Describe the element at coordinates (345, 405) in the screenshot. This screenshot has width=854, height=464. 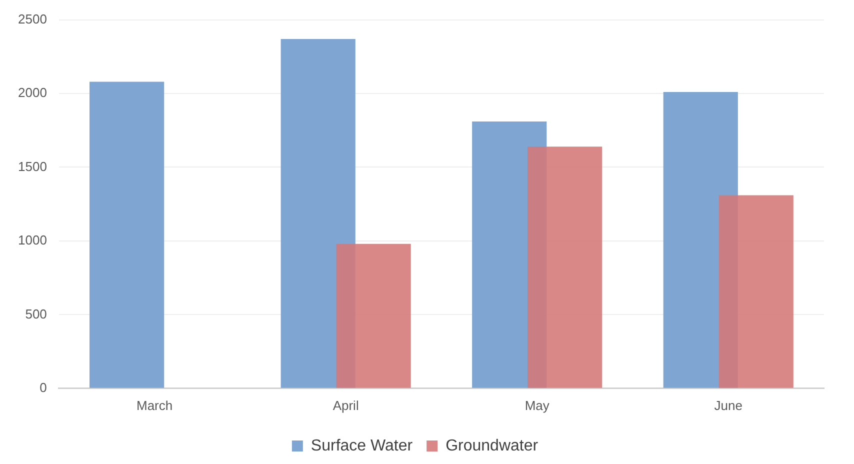
I see `x-tick-label: April` at that location.